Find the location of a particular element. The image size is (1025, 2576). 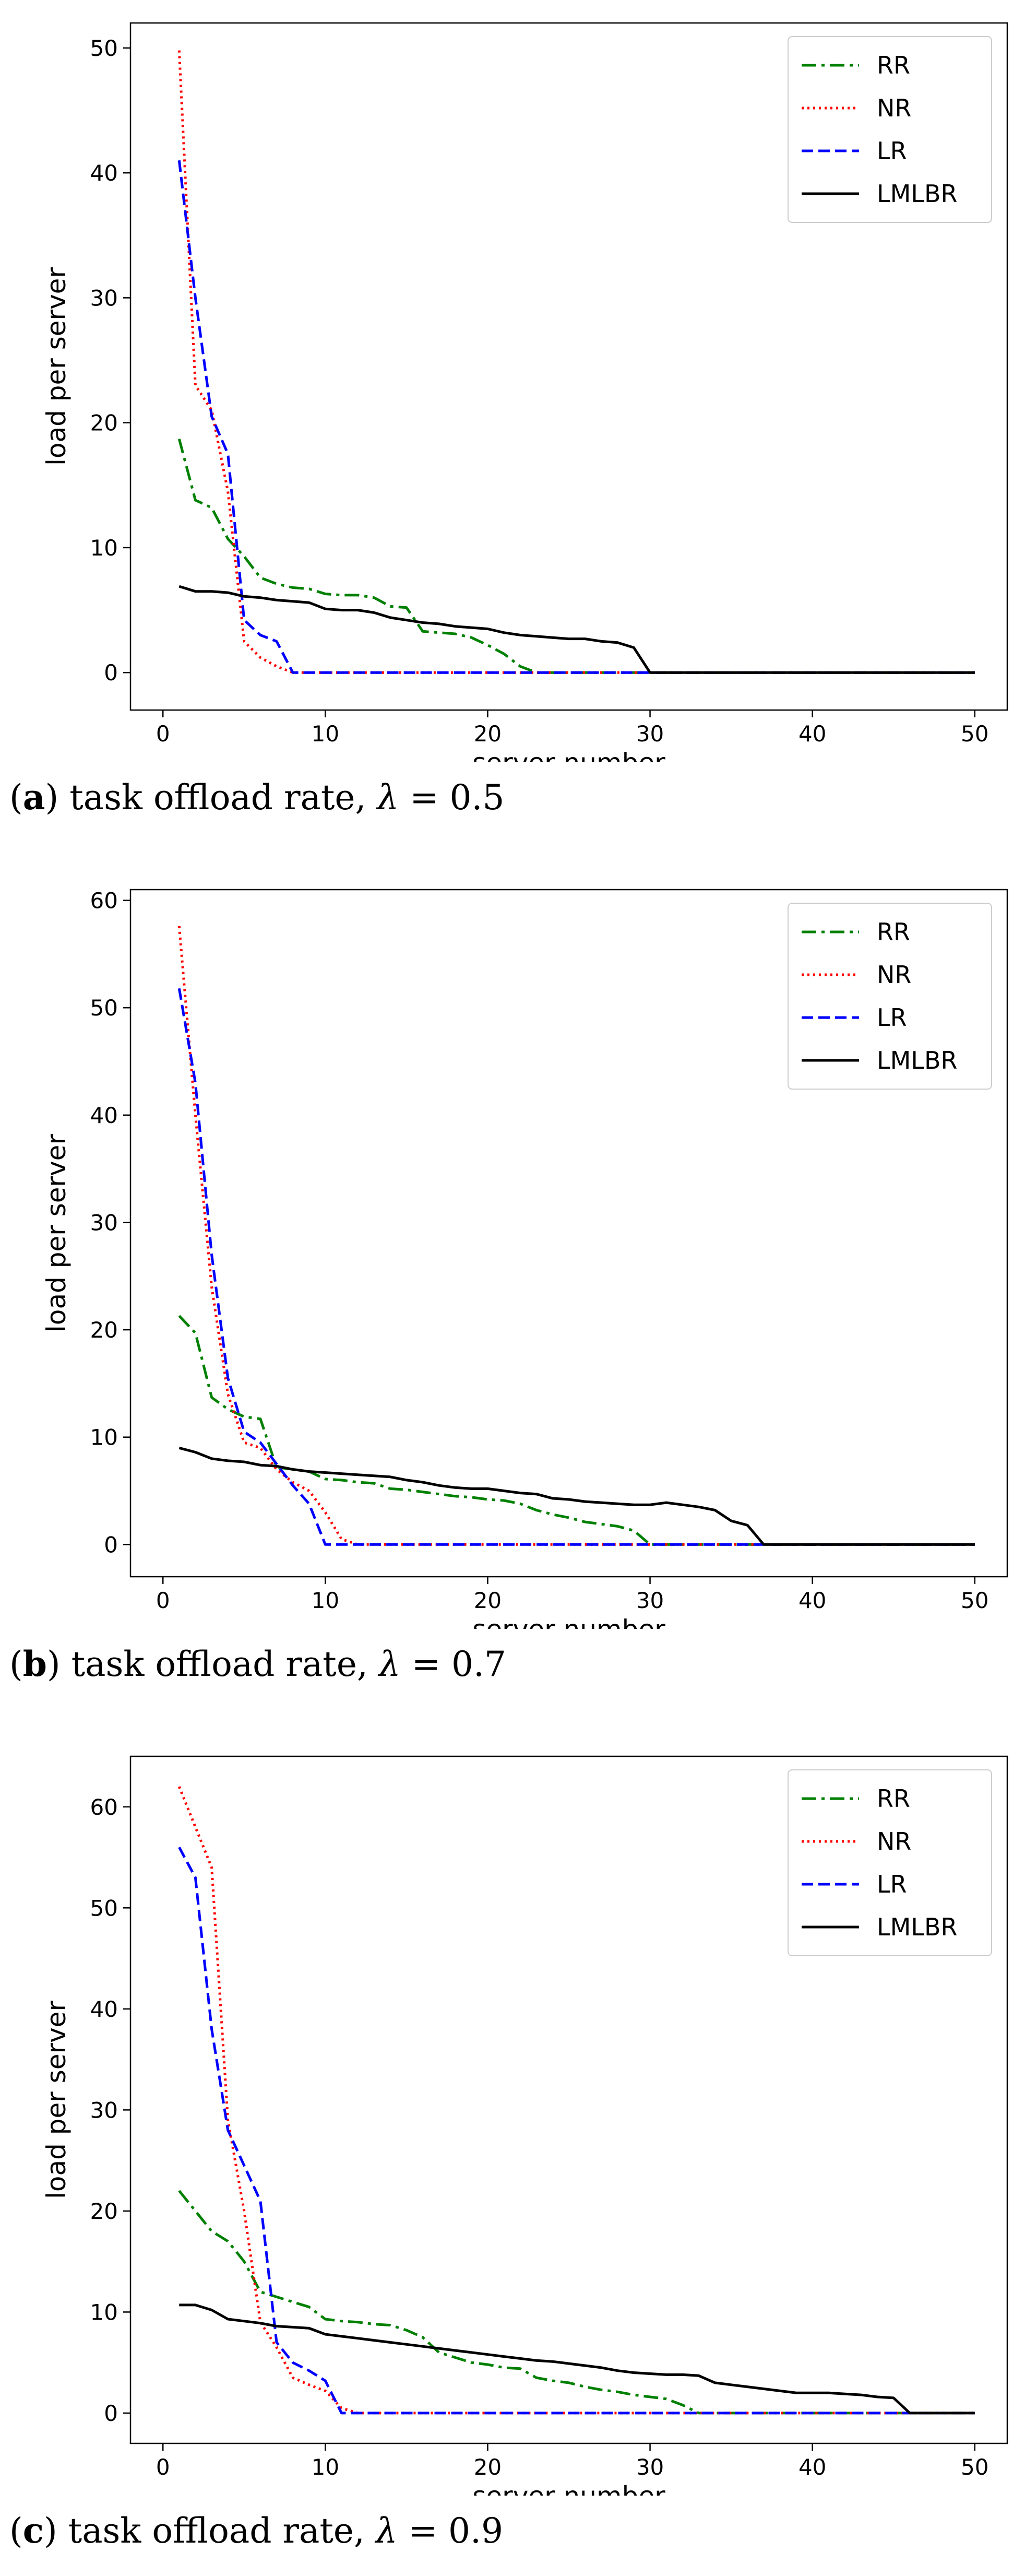

caption-a: (a) task offload rate, λ = 0.5 is located at coordinates (257, 797).